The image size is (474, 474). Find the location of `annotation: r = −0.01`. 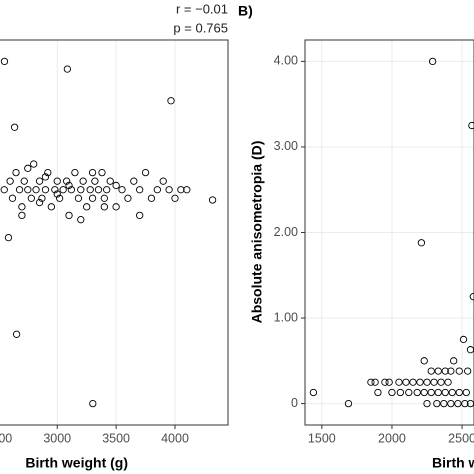

annotation: r = −0.01 is located at coordinates (202, 8).